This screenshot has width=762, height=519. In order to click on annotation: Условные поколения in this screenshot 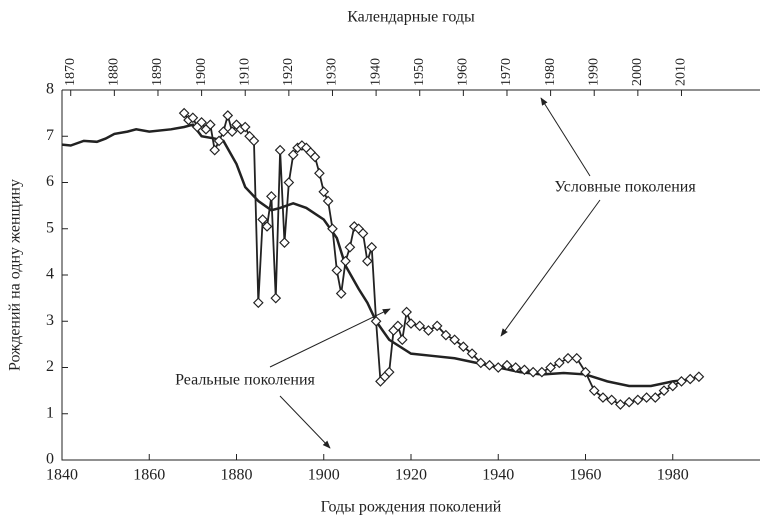, I will do `click(625, 187)`.